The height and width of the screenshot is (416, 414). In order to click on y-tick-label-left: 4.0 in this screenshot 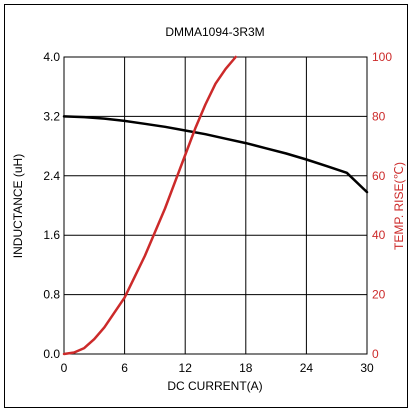, I will do `click(51, 57)`.